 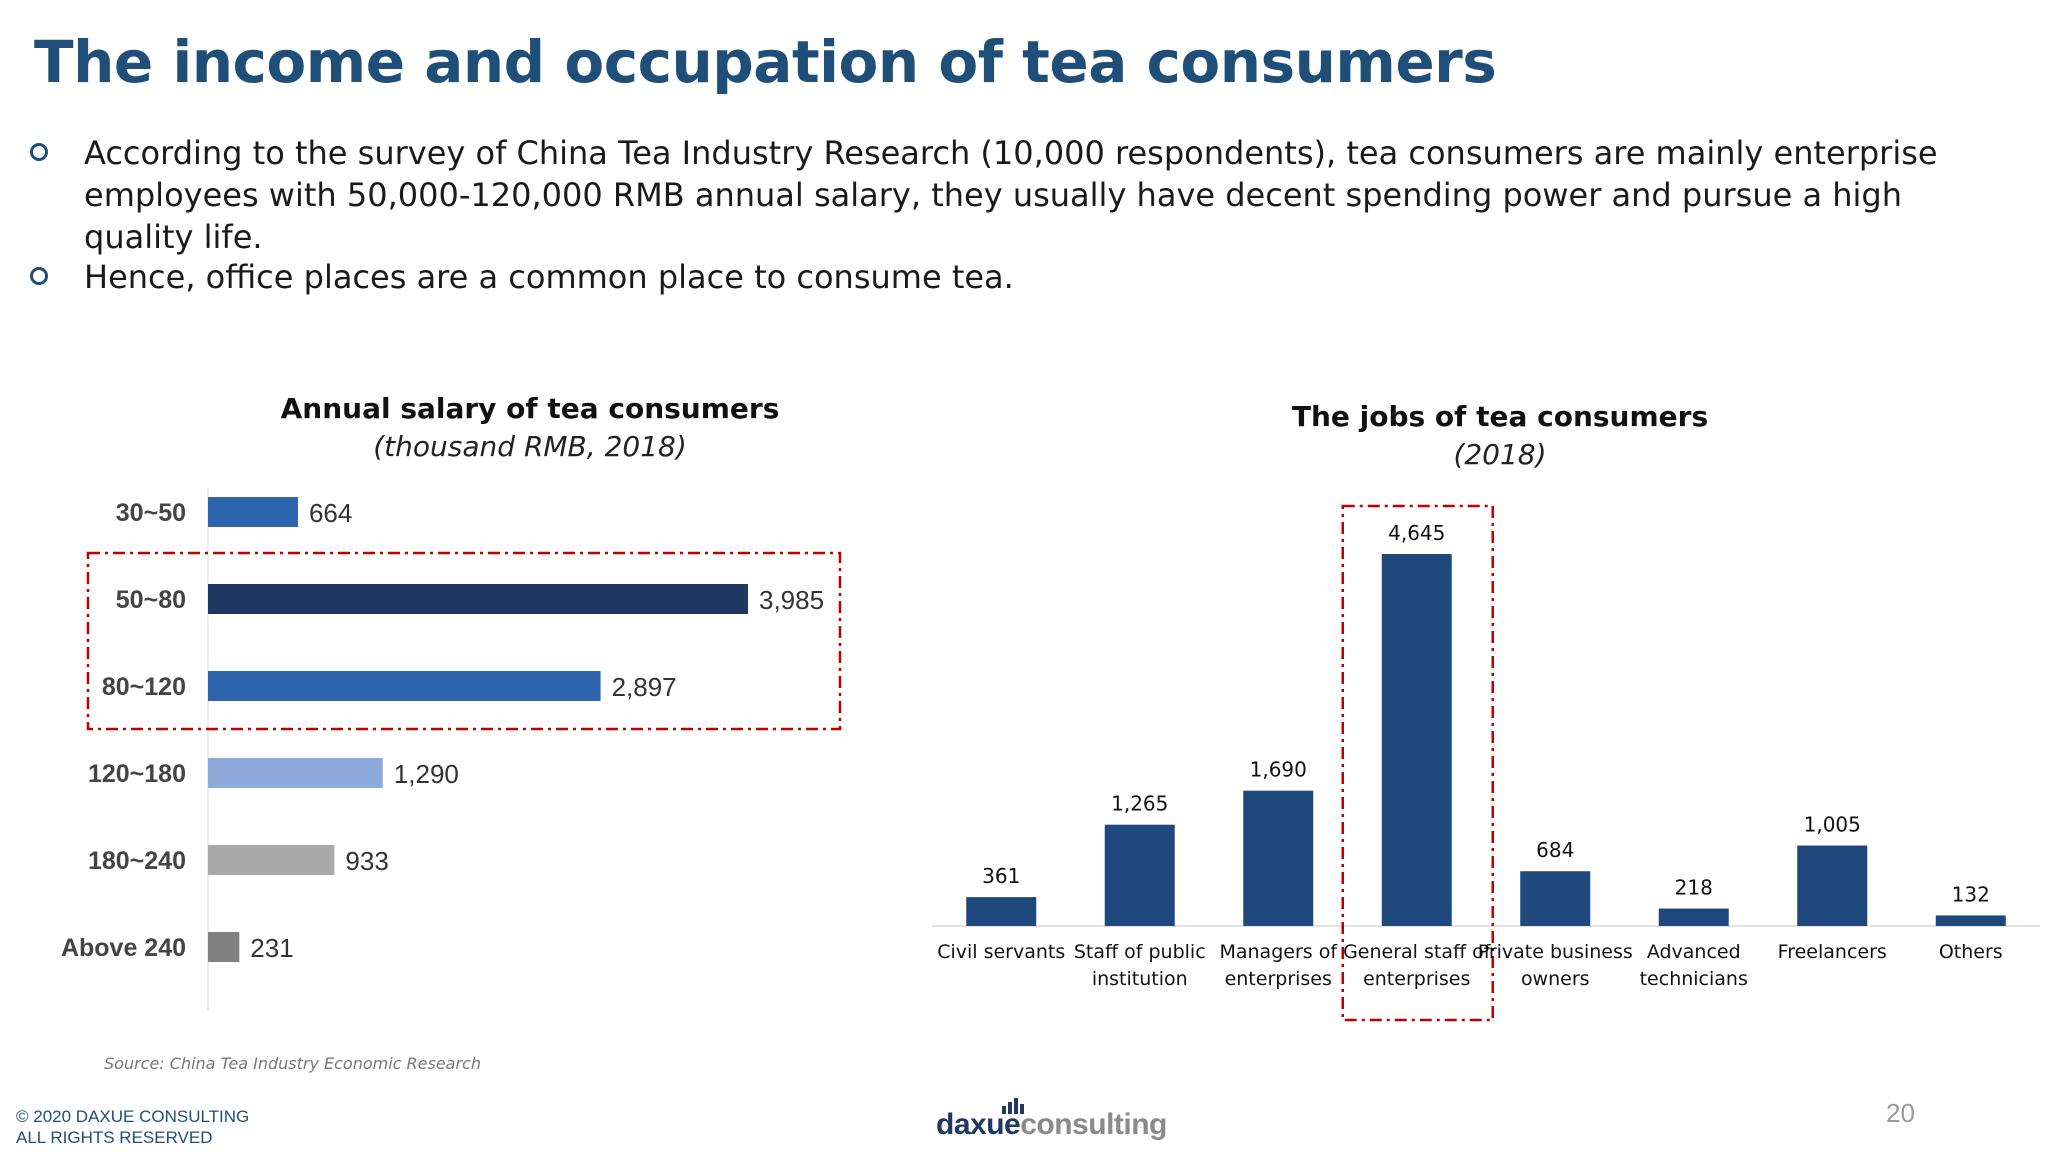 I want to click on jobs-value-label: 132, so click(x=1971, y=894).